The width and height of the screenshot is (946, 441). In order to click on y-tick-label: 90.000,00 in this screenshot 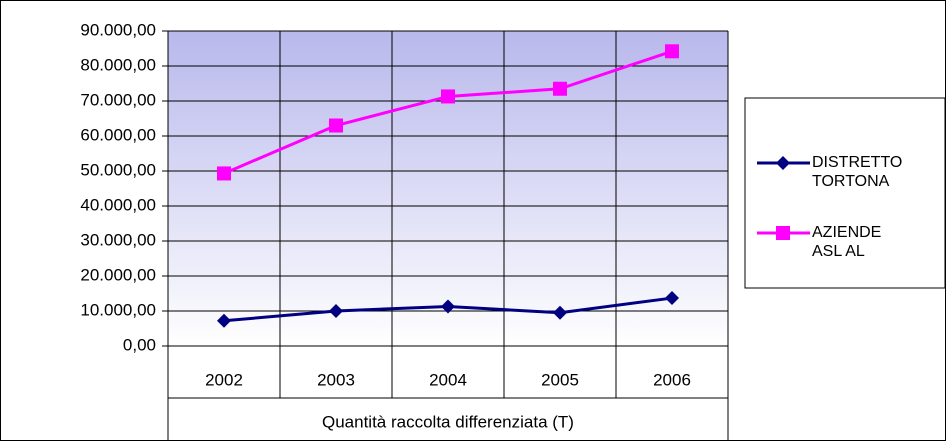, I will do `click(118, 29)`.